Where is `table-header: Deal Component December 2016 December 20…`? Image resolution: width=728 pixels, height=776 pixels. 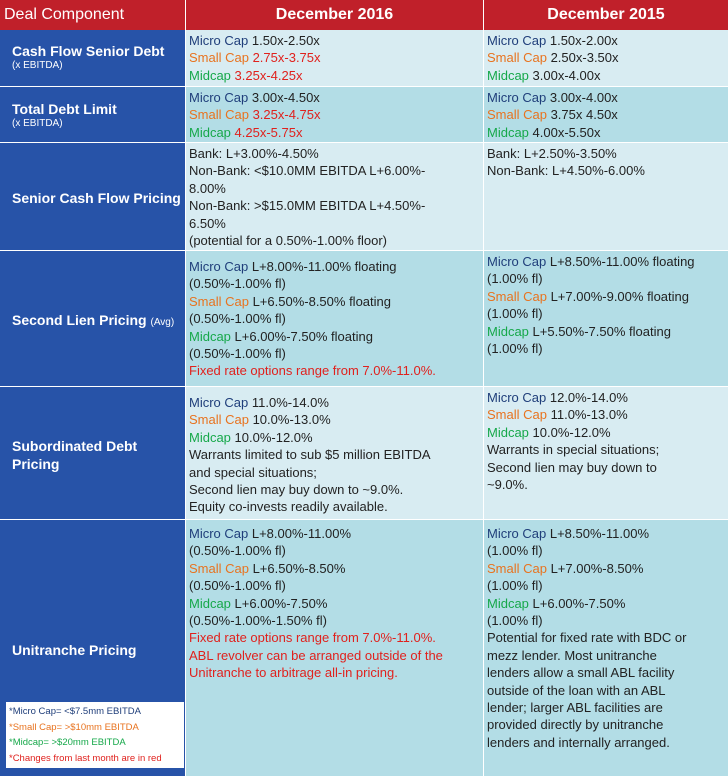 table-header: Deal Component December 2016 December 20… is located at coordinates (364, 15).